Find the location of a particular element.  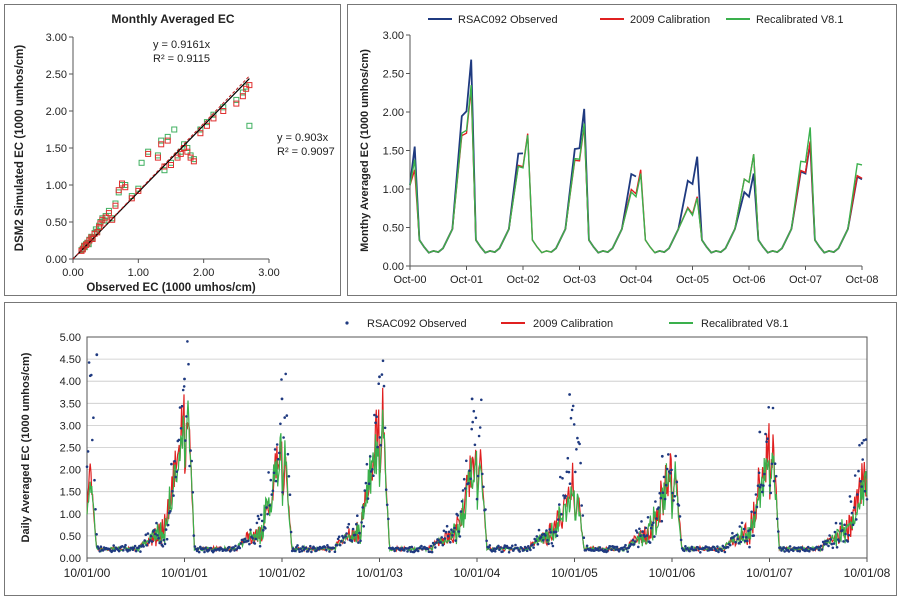

daily-legend-label: RSAC092 Observed is located at coordinates (417, 324).